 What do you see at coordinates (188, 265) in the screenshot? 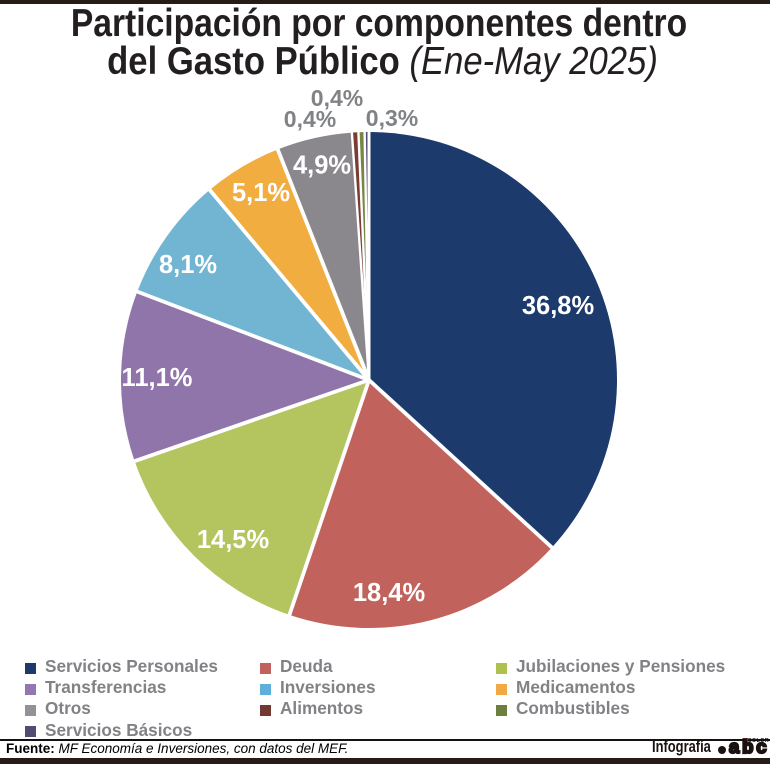
I see `svg-text: 8,1%` at bounding box center [188, 265].